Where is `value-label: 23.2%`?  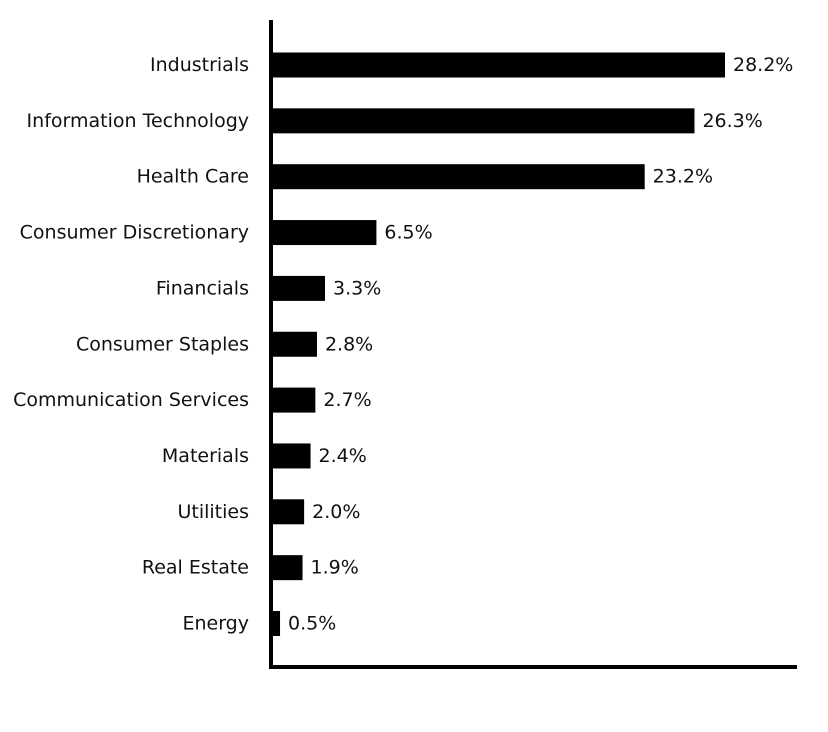 value-label: 23.2% is located at coordinates (683, 177).